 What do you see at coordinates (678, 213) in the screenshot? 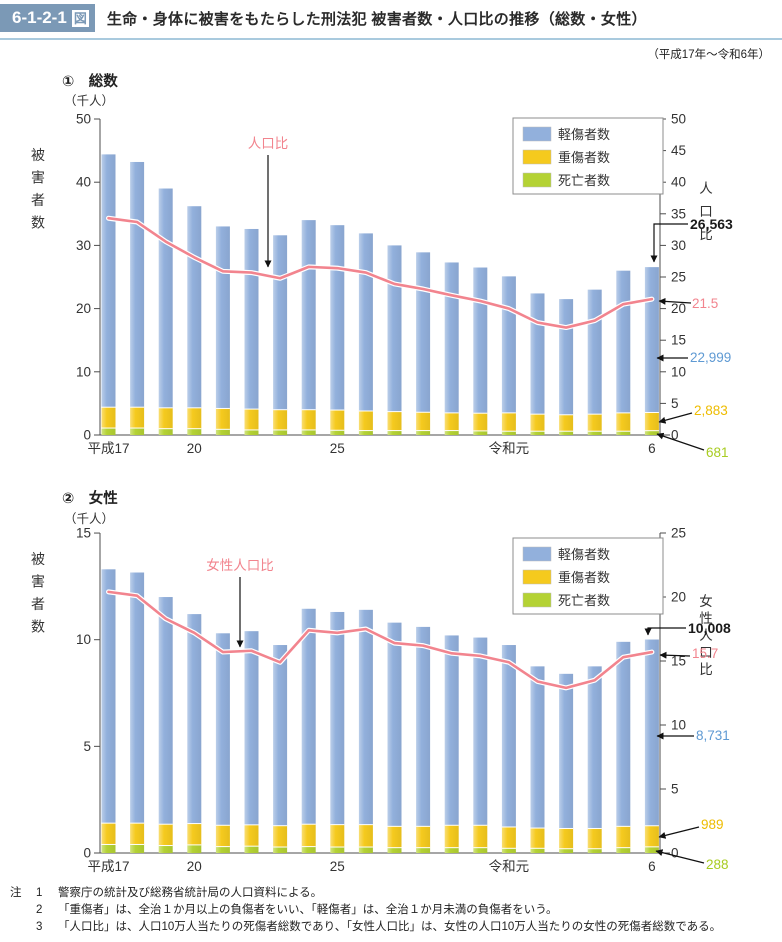
I see `svg-text: 35` at bounding box center [678, 213].